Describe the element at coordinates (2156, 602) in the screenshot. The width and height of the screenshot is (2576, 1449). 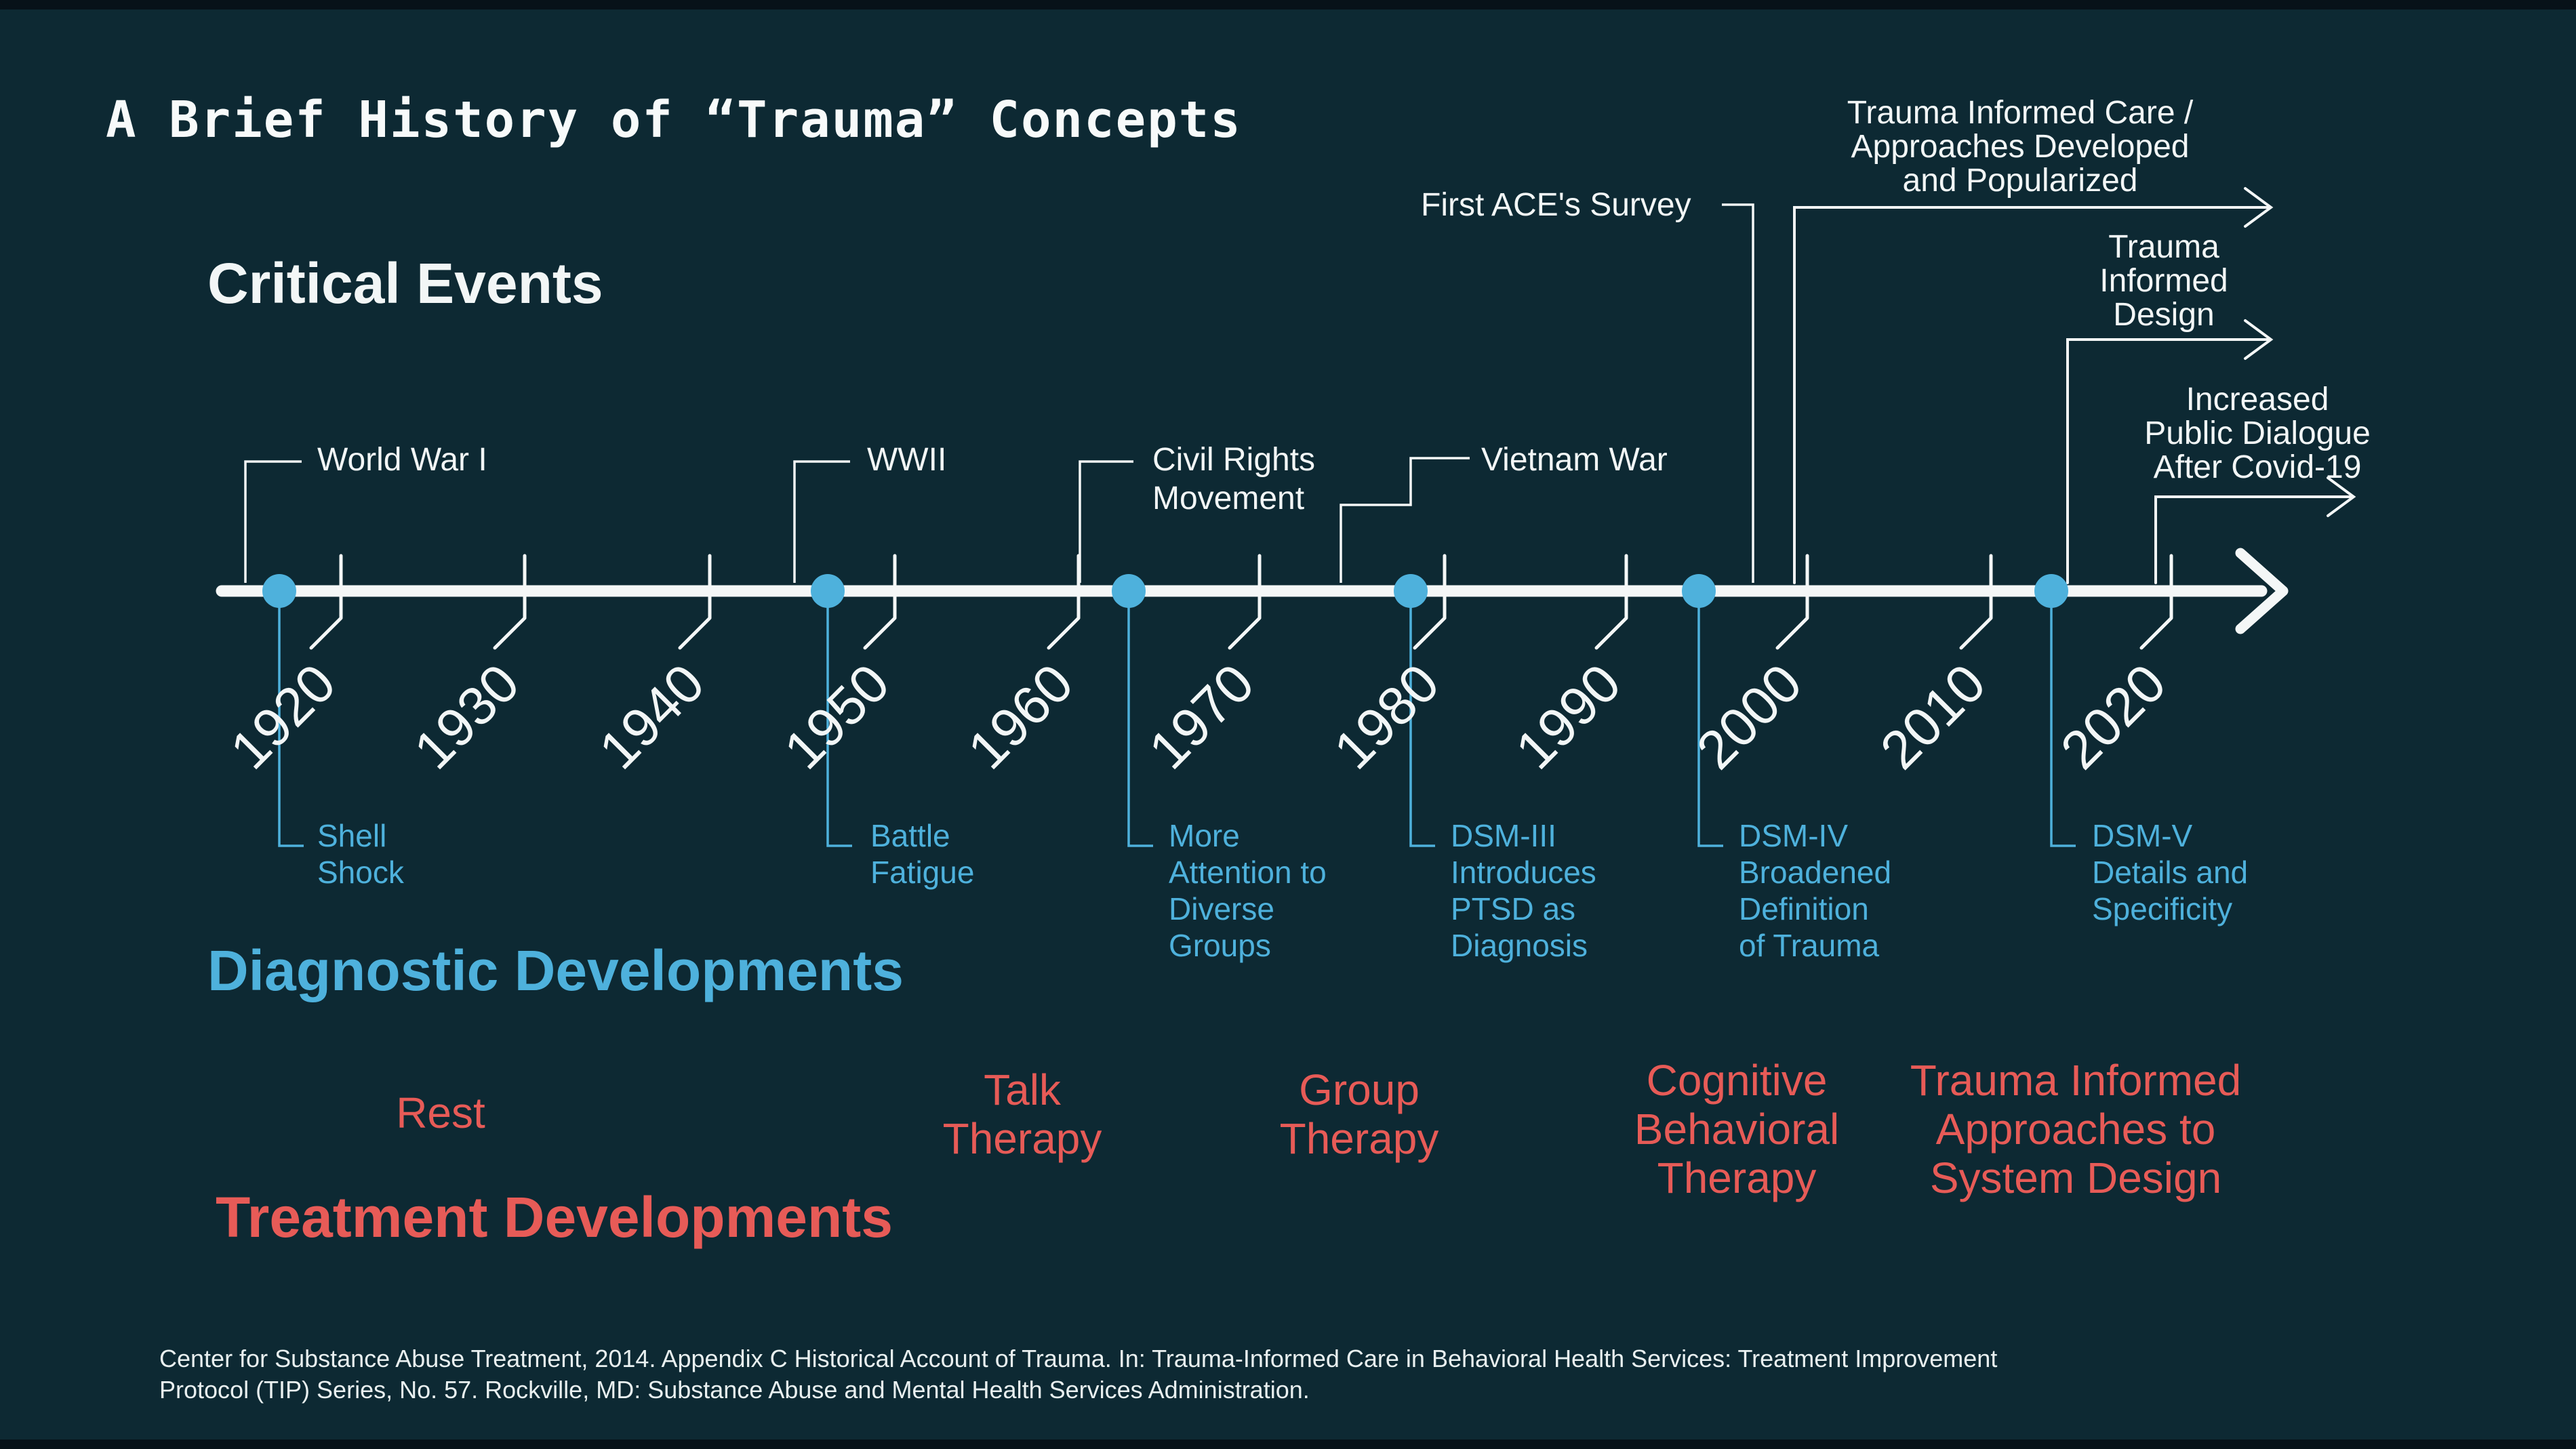
I see `decade-tick-2020` at that location.